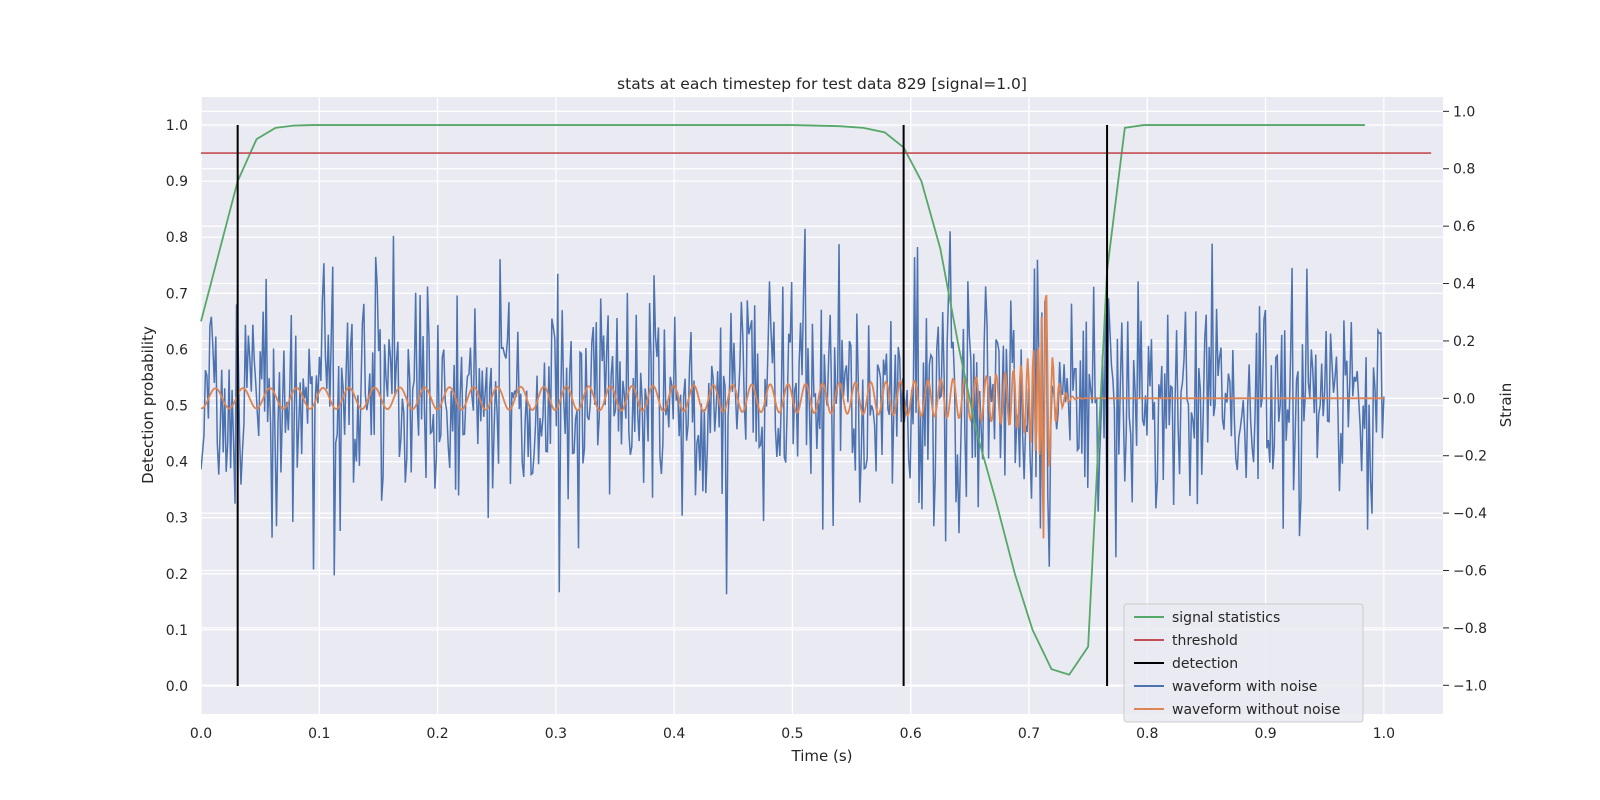 Image resolution: width=1600 pixels, height=800 pixels. Describe the element at coordinates (148, 405) in the screenshot. I see `y-axis-left-title: Detection probability` at that location.